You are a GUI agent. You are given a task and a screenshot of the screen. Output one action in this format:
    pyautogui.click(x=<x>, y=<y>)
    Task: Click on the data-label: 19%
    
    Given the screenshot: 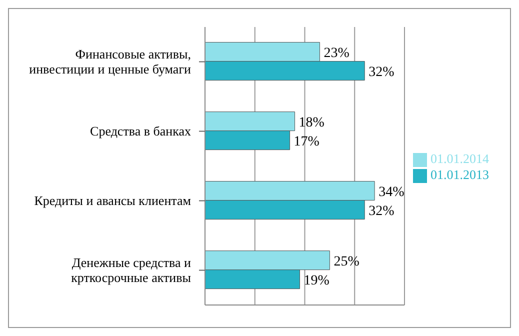 What is the action you would take?
    pyautogui.click(x=317, y=280)
    